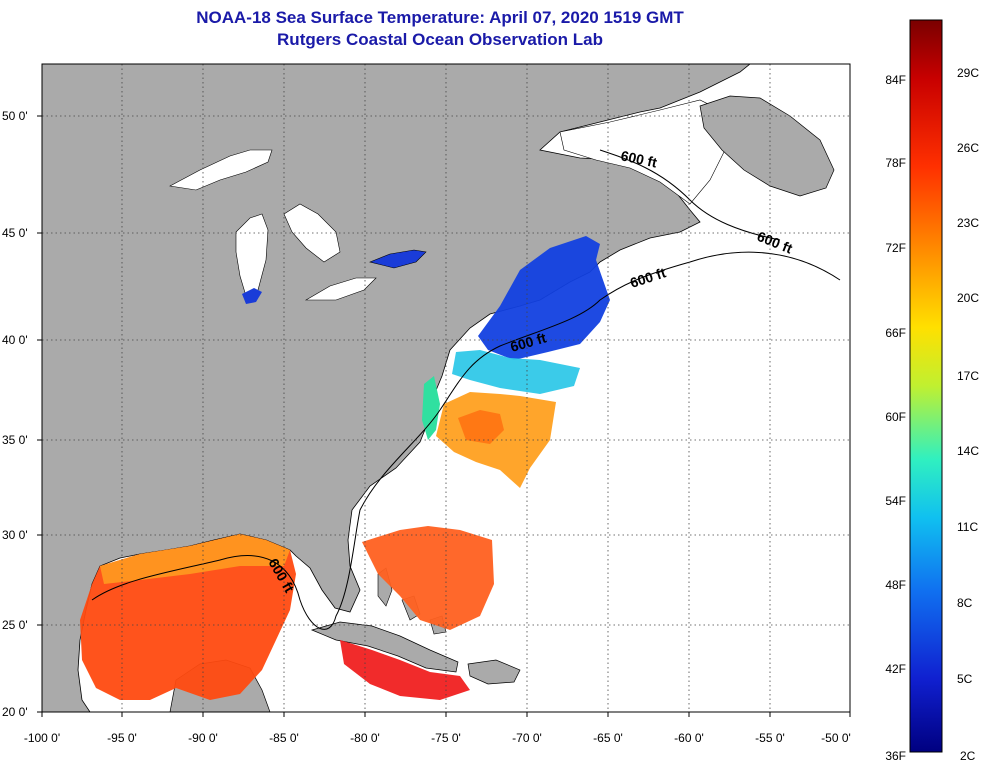 This screenshot has height=770, width=984. Describe the element at coordinates (895, 501) in the screenshot. I see `colorbar-f-label: 54F` at that location.